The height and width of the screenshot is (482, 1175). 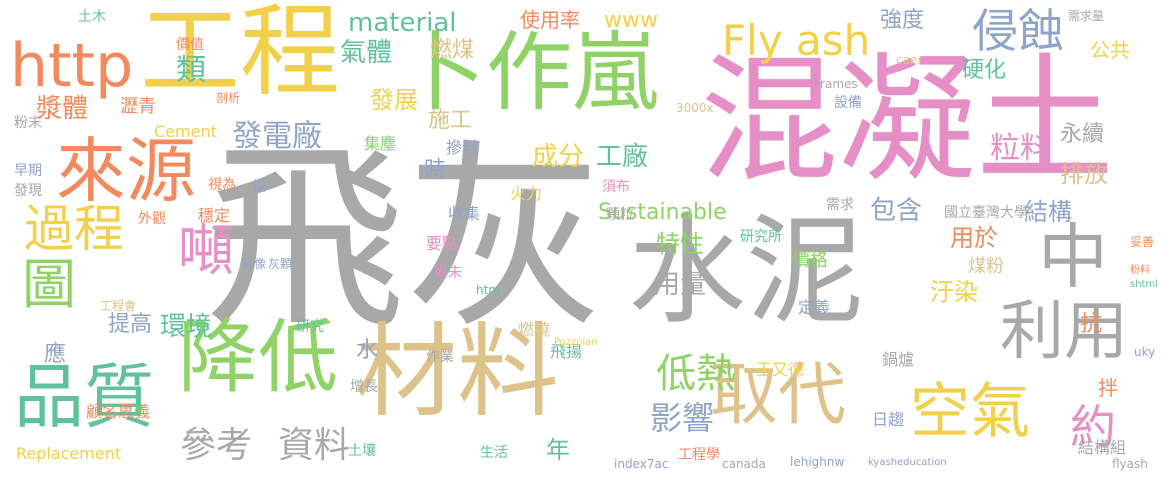 I want to click on word: 發展, so click(x=394, y=100).